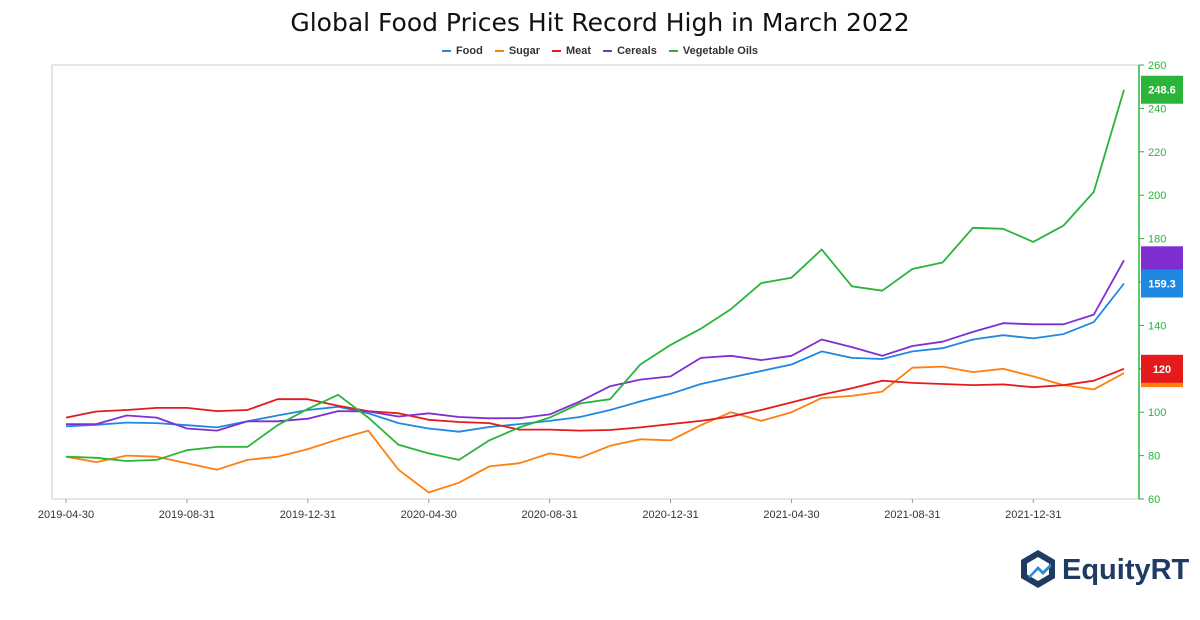 This screenshot has height=620, width=1200. I want to click on x-tick-label: 2021-08-31, so click(912, 515).